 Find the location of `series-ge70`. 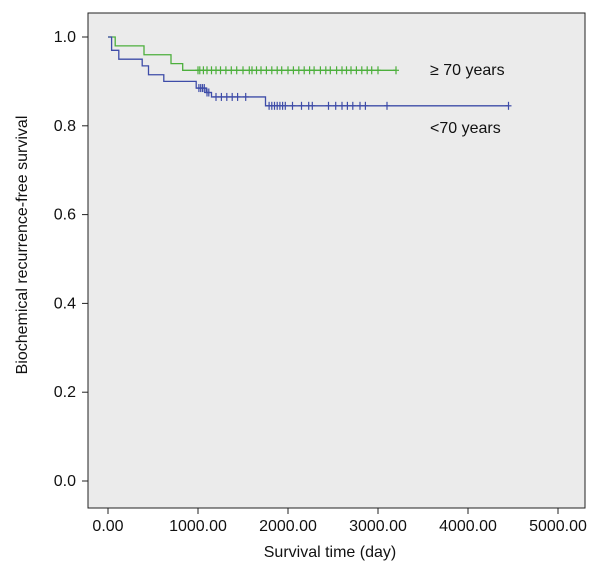

series-ge70 is located at coordinates (253, 55).